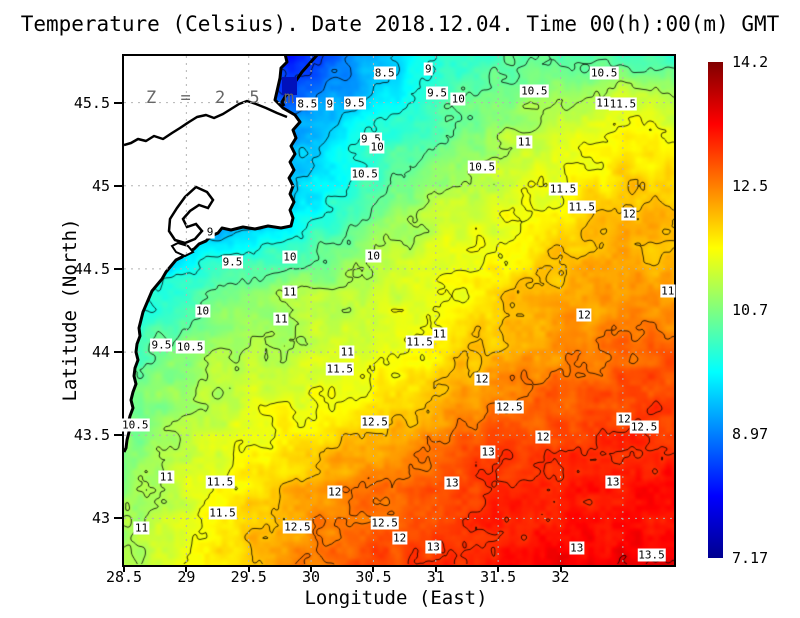  I want to click on x-axis-tick-label: 32, so click(560, 577).